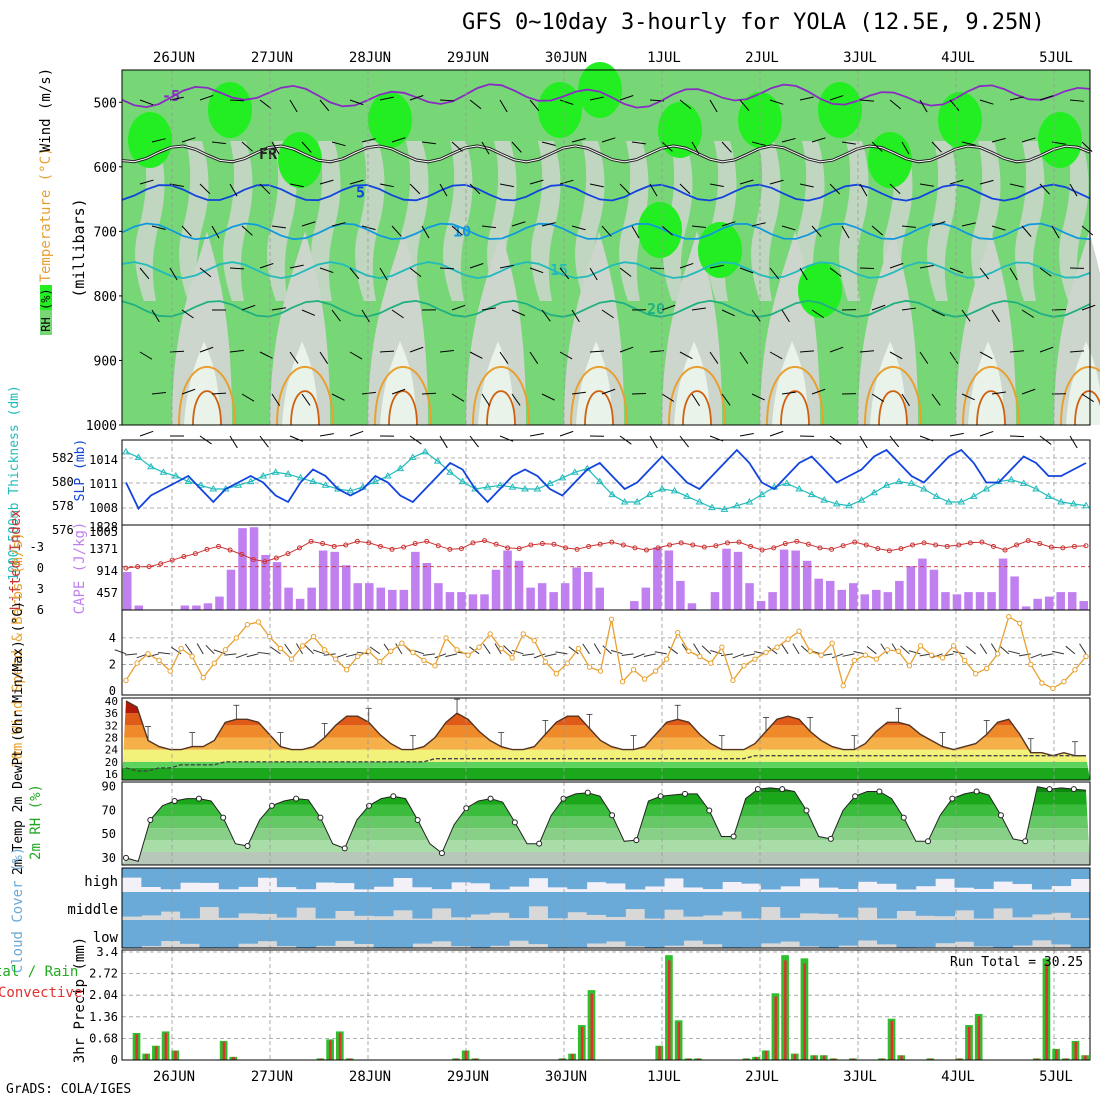  I want to click on li-tick-label: 0, so click(40, 568).